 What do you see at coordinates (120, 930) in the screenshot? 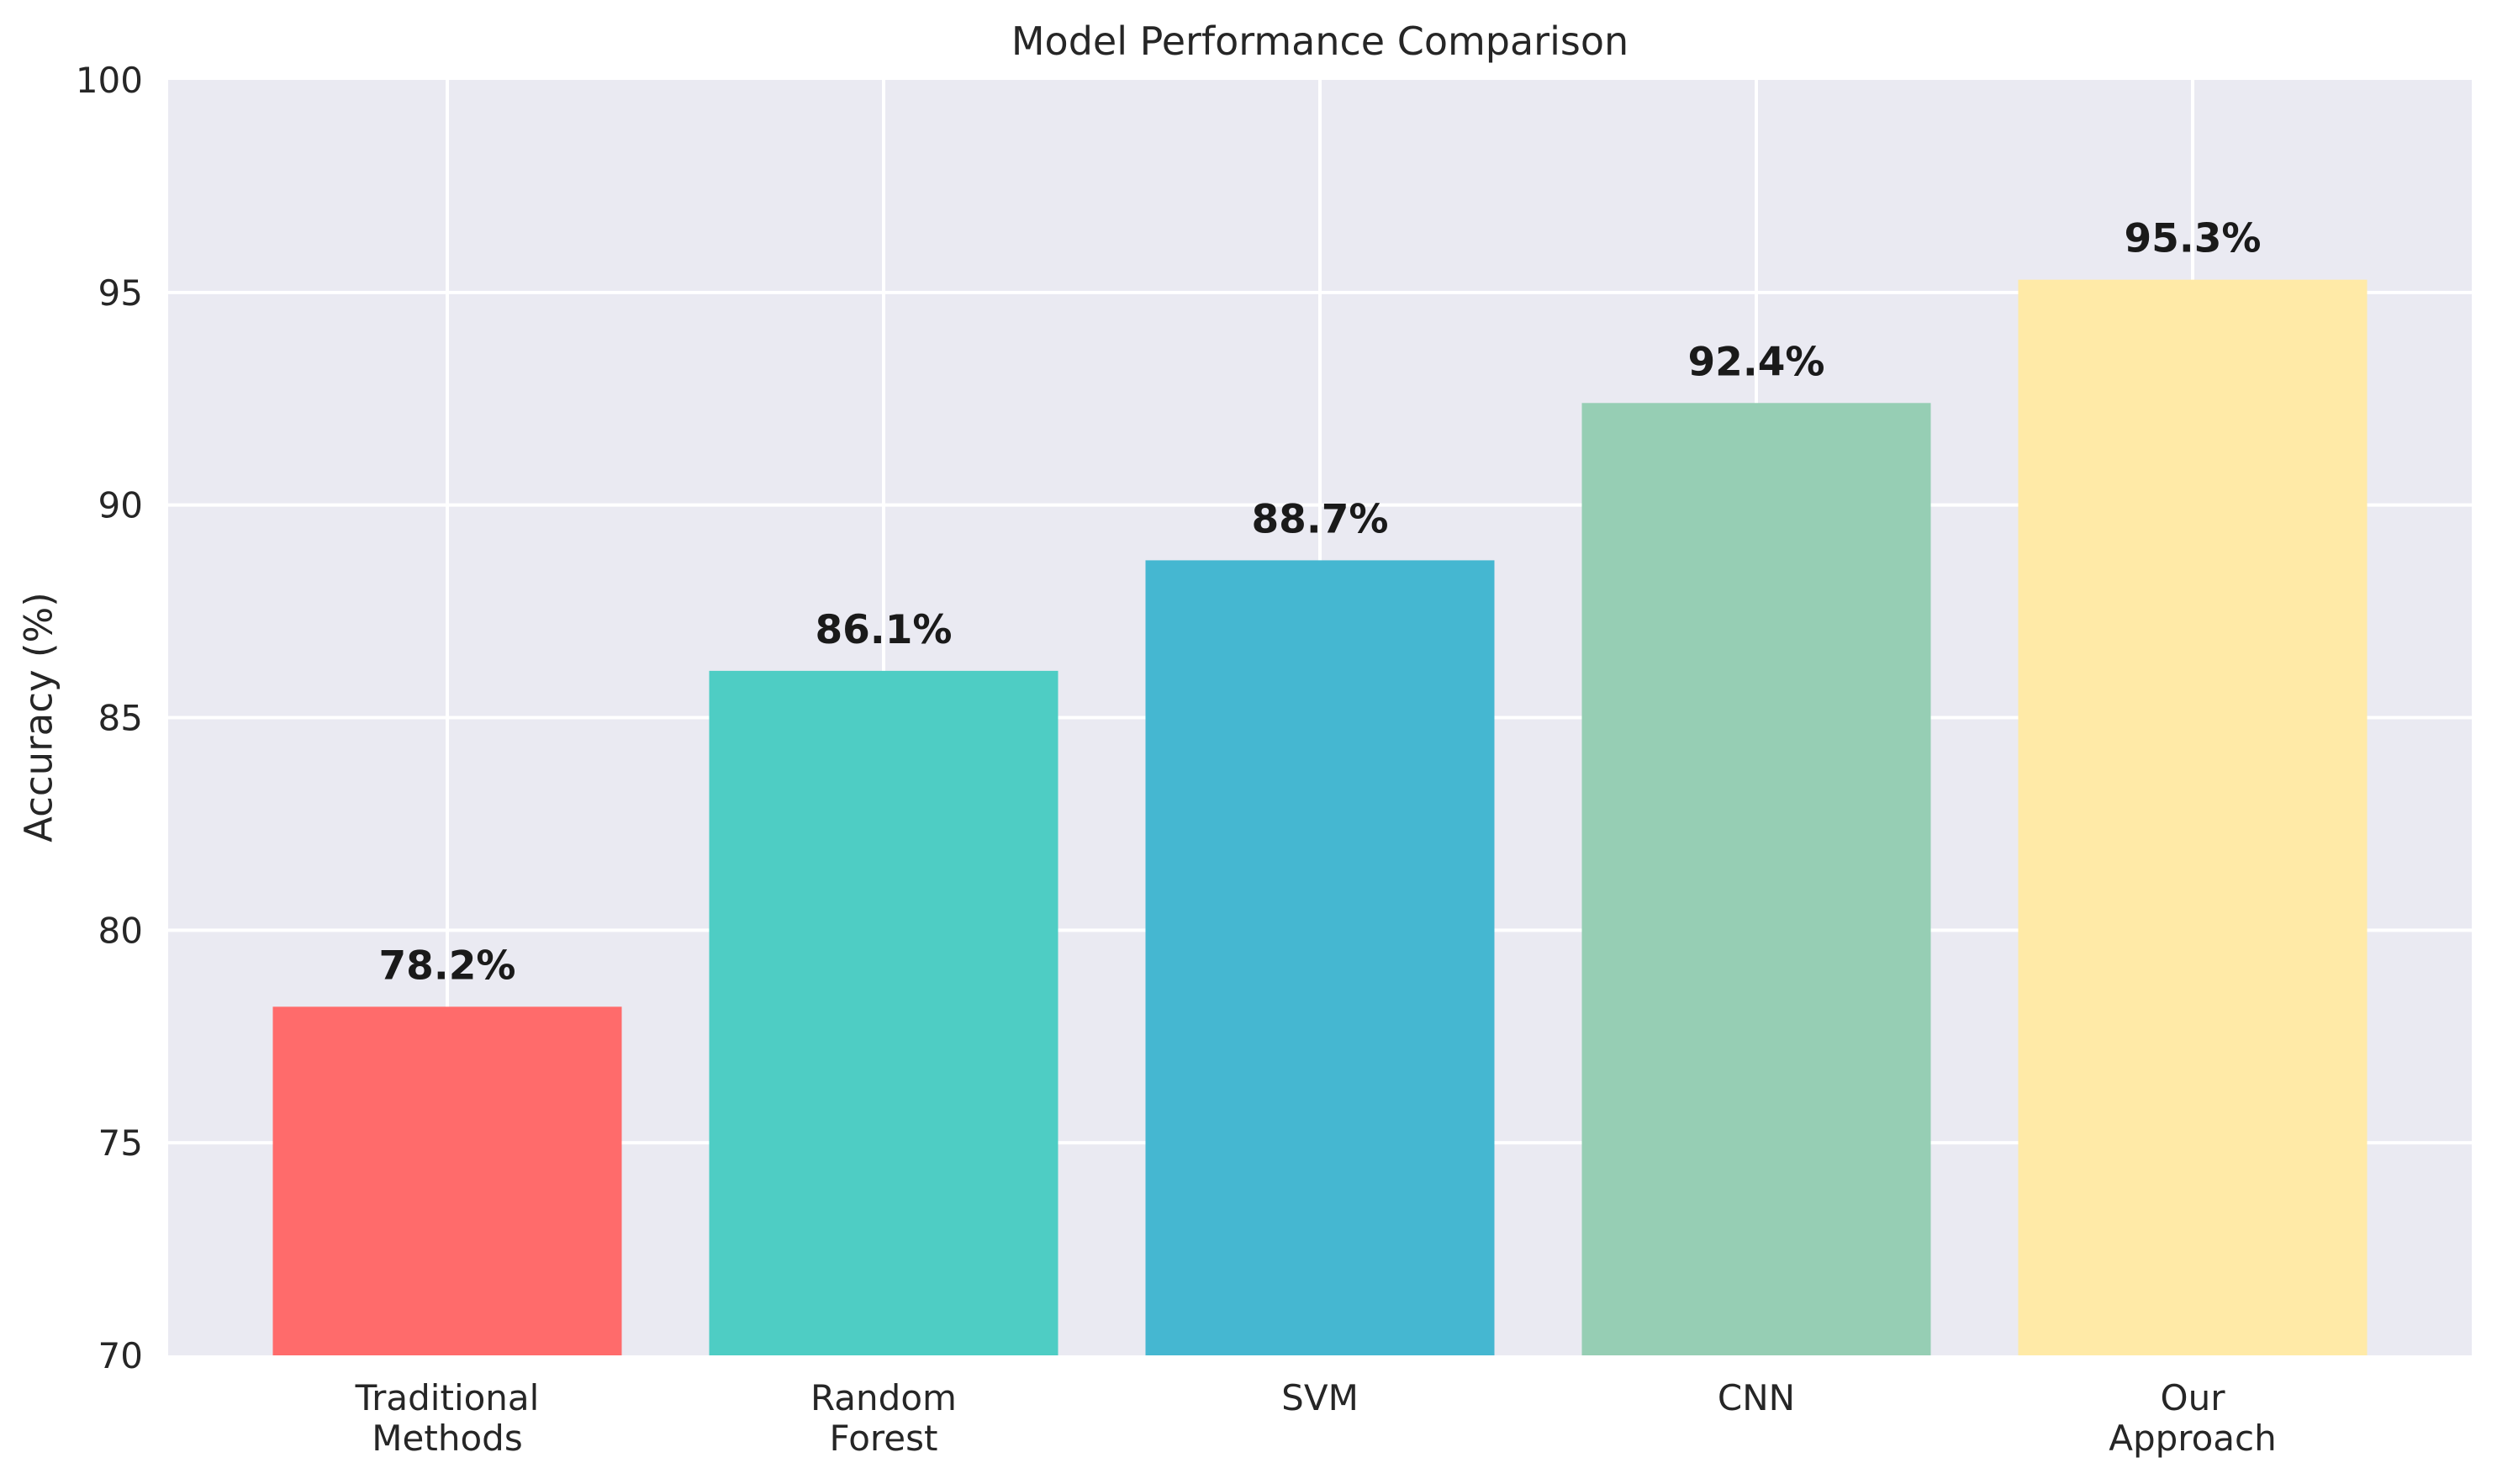
I see `y-tick-label: 80` at bounding box center [120, 930].